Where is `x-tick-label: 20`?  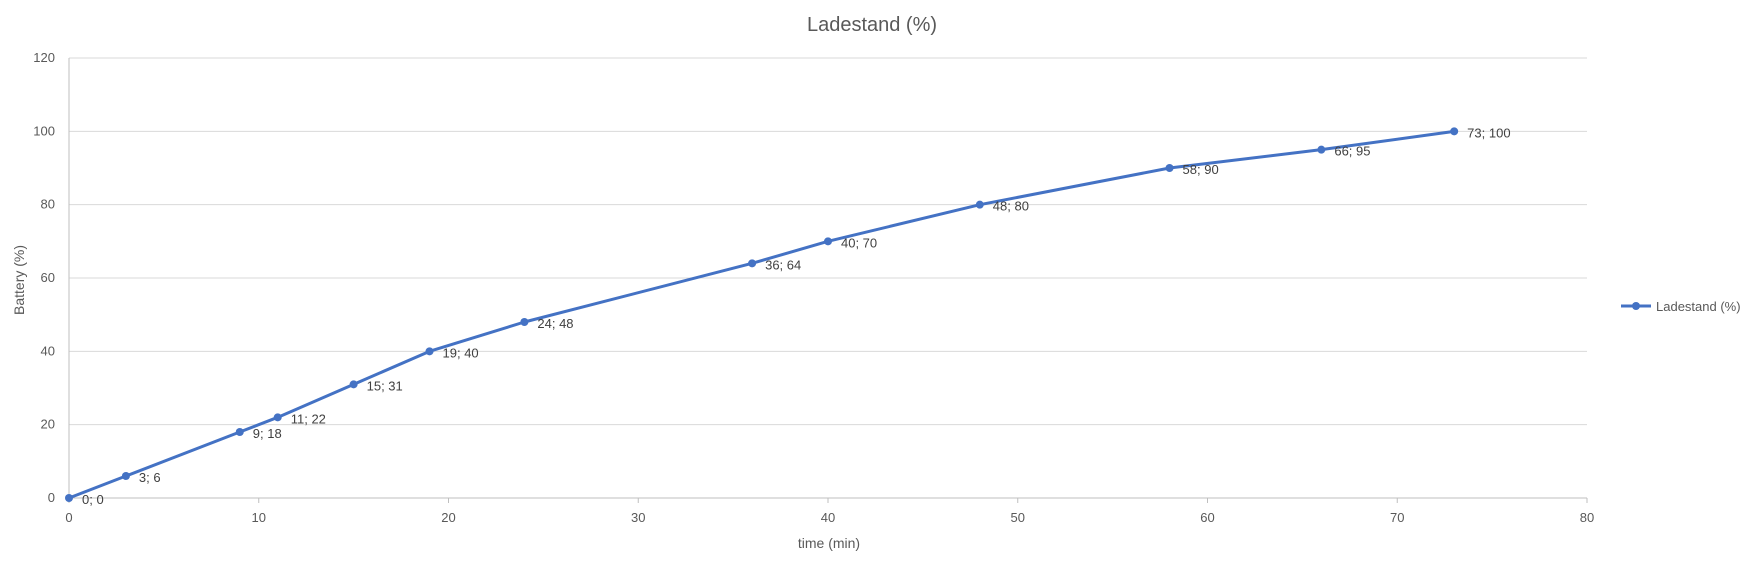 x-tick-label: 20 is located at coordinates (448, 517).